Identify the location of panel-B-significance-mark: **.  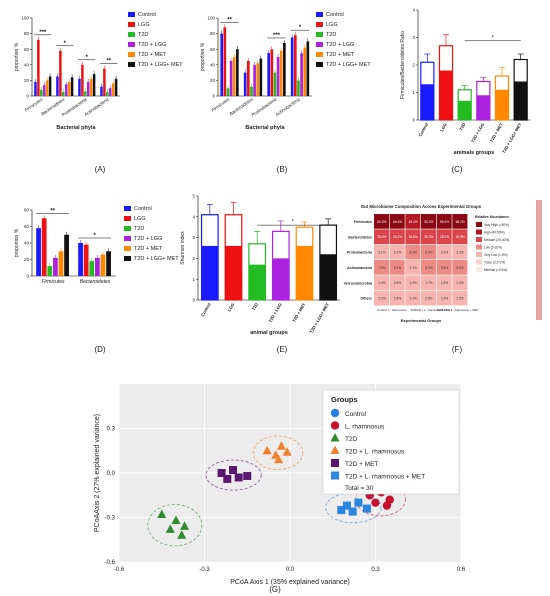
(229, 20).